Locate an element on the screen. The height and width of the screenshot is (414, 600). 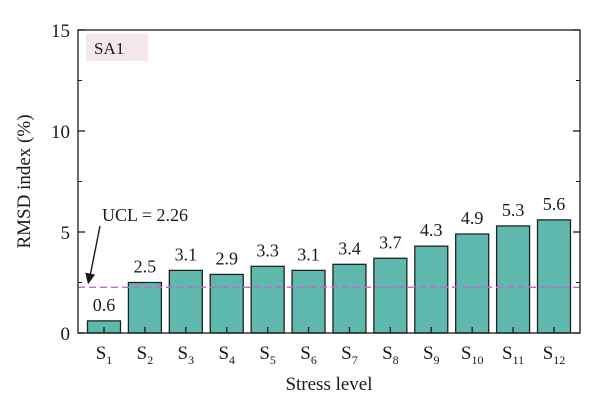
bar-value-label: 3.4 is located at coordinates (349, 248).